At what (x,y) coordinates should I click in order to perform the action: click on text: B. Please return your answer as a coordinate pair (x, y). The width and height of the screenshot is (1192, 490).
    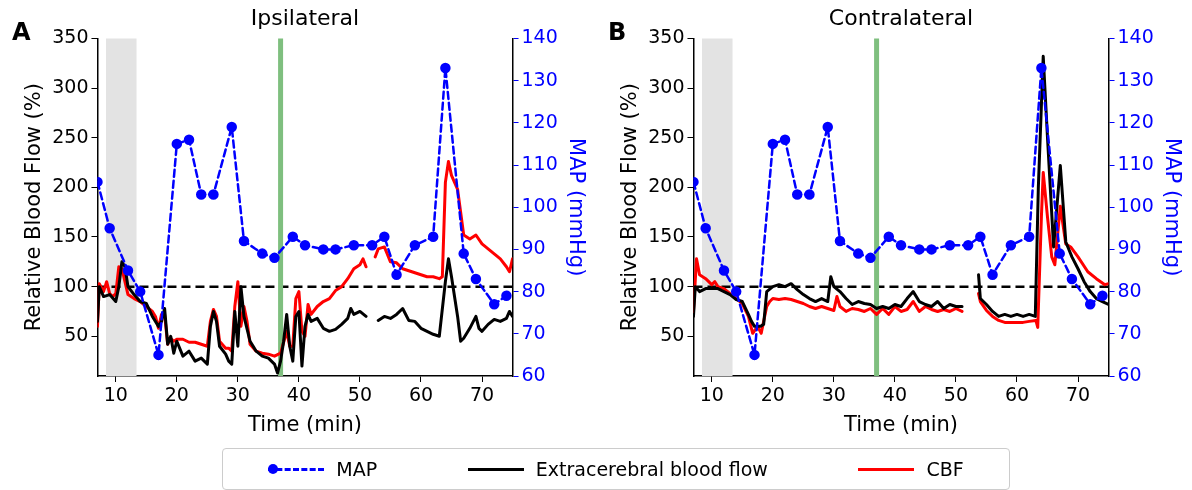
    Looking at the image, I should click on (617, 32).